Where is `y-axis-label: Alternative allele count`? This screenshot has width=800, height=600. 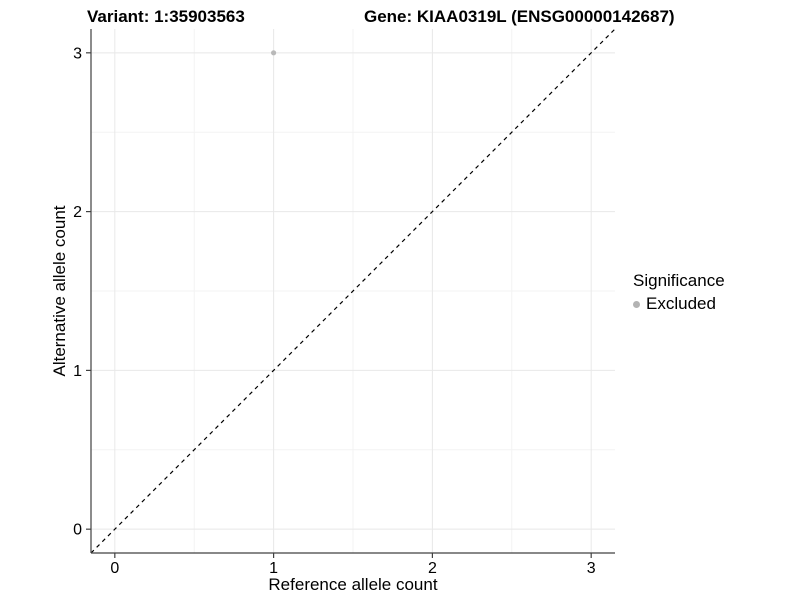
y-axis-label: Alternative allele count is located at coordinates (59, 291).